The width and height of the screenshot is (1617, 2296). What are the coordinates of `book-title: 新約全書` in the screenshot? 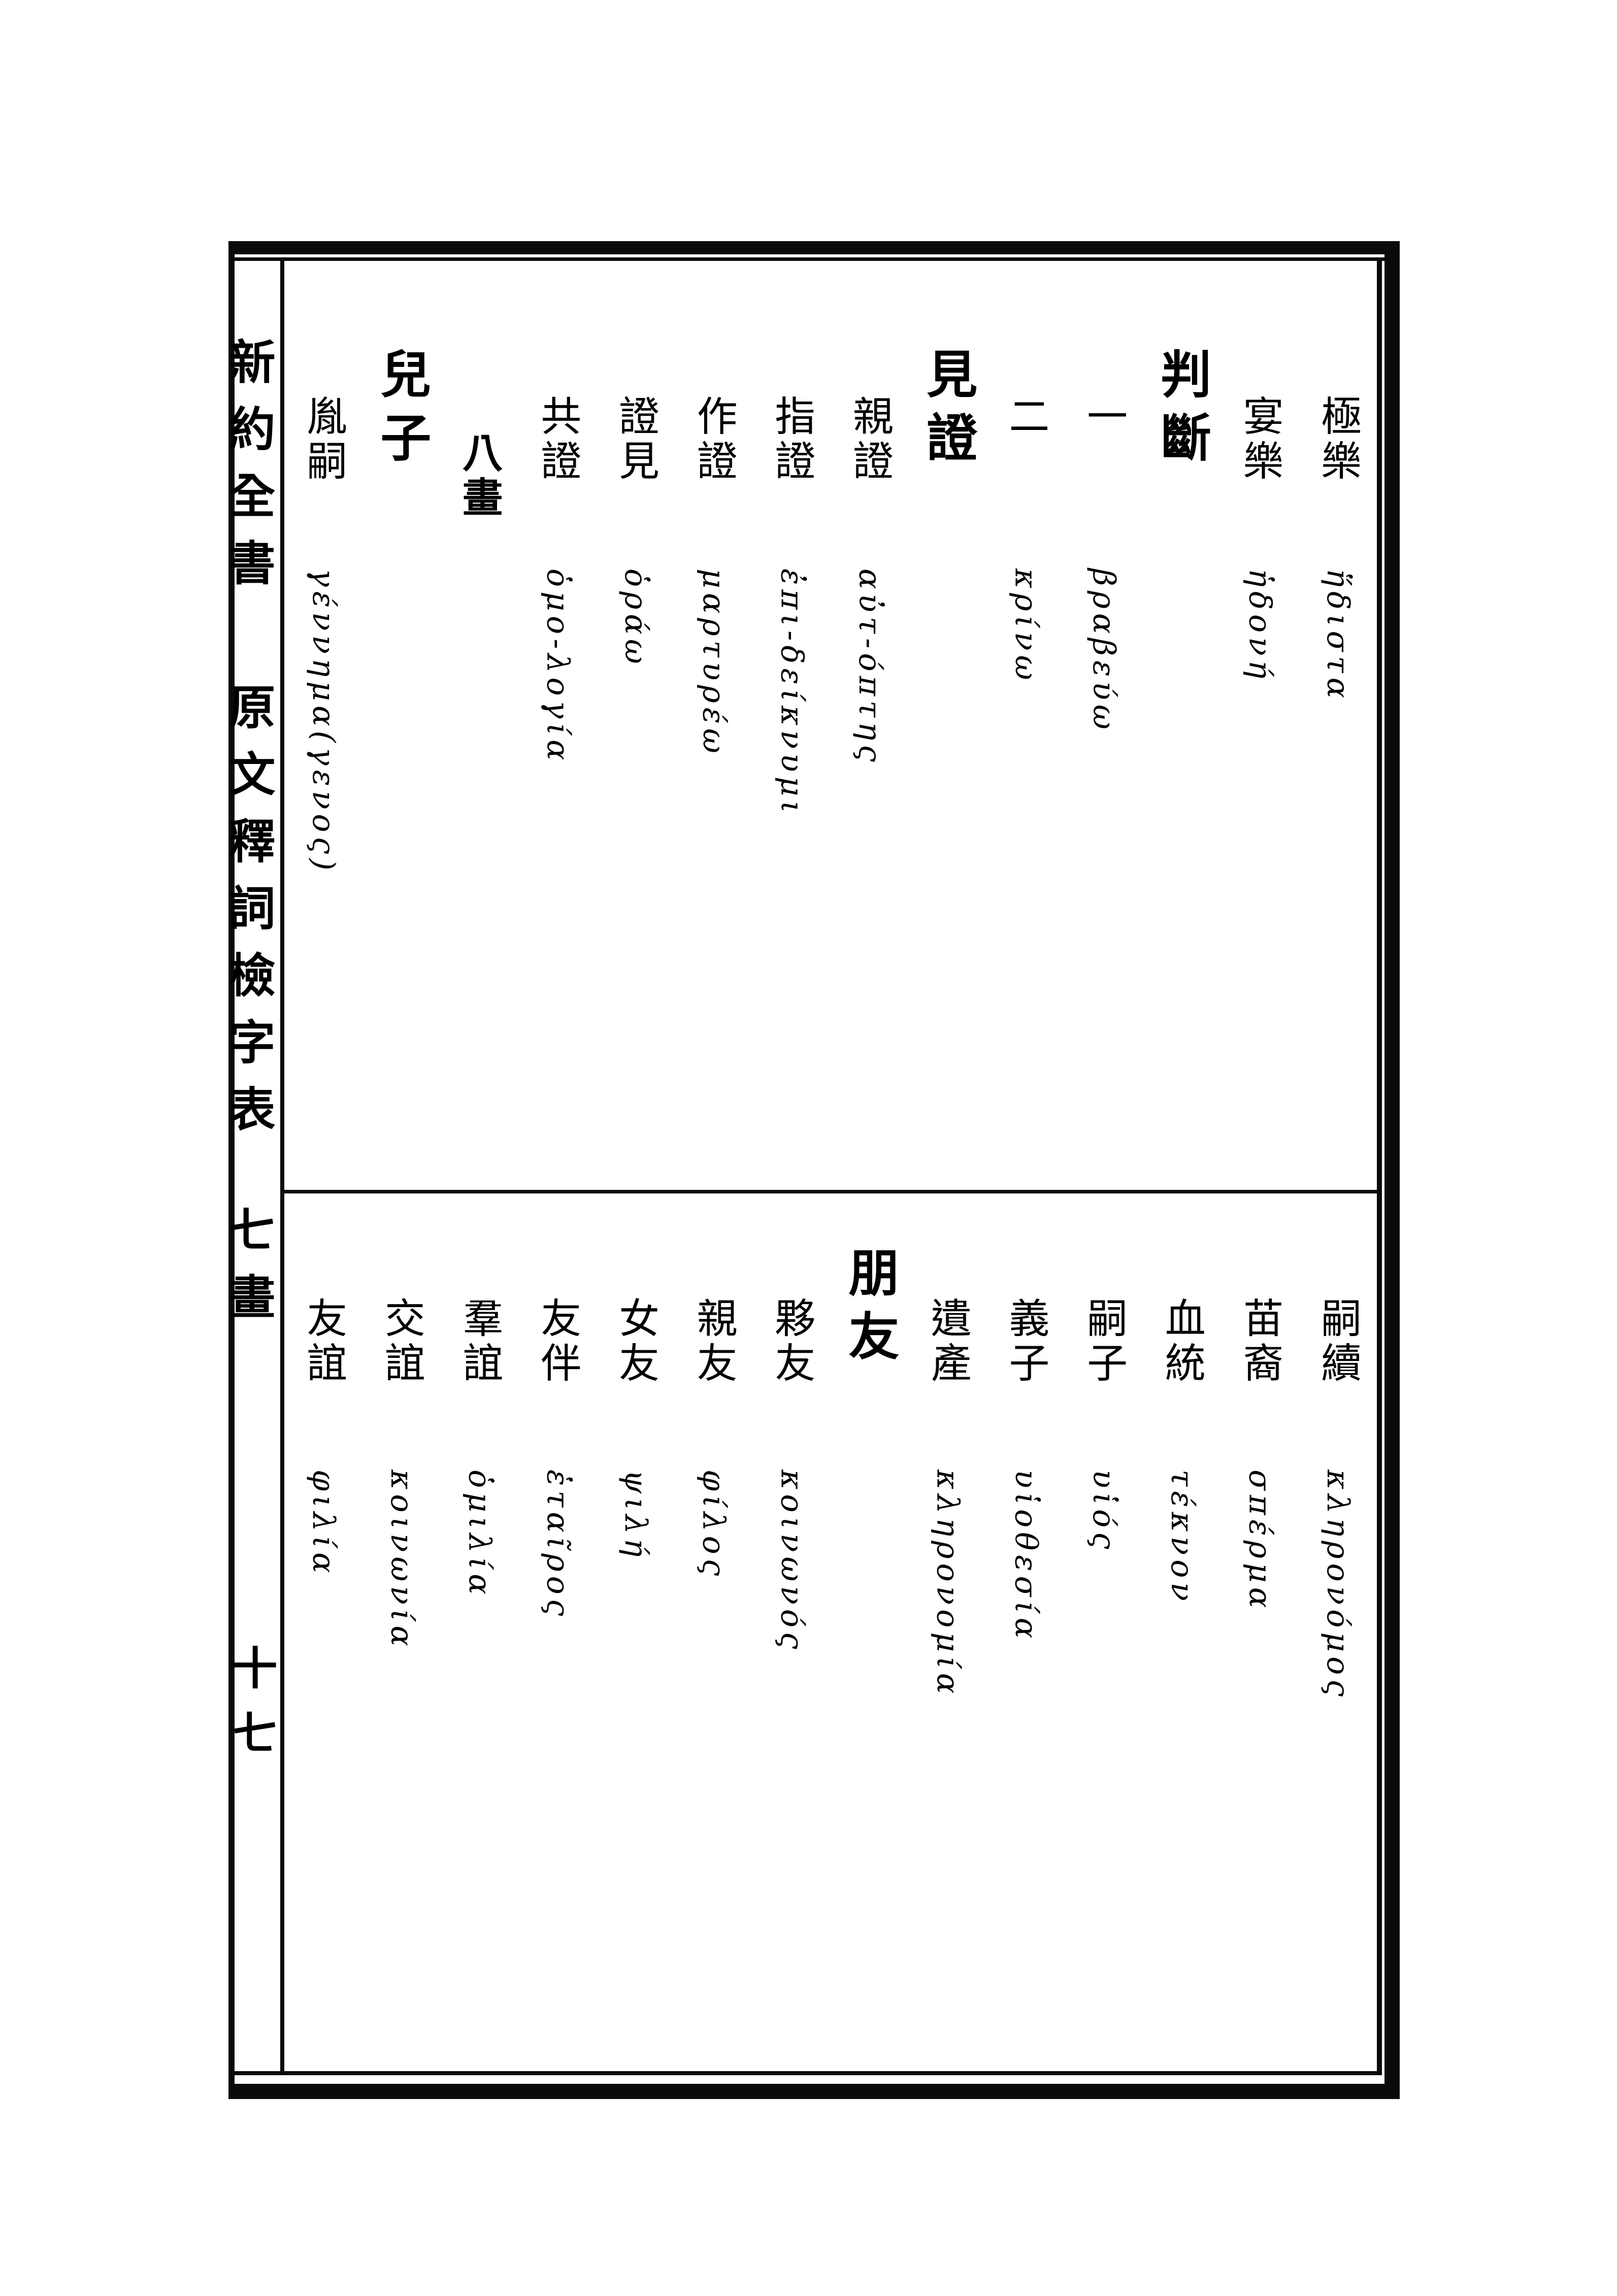 It's located at (248, 472).